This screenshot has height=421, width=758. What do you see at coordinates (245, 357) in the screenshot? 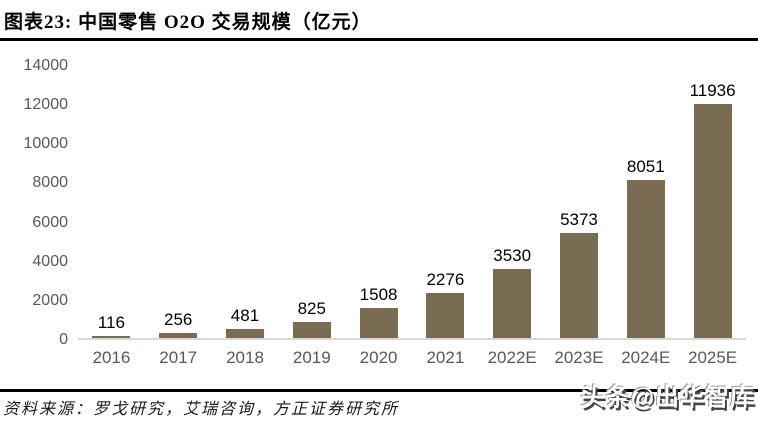
I see `x-tick-label: 2018` at bounding box center [245, 357].